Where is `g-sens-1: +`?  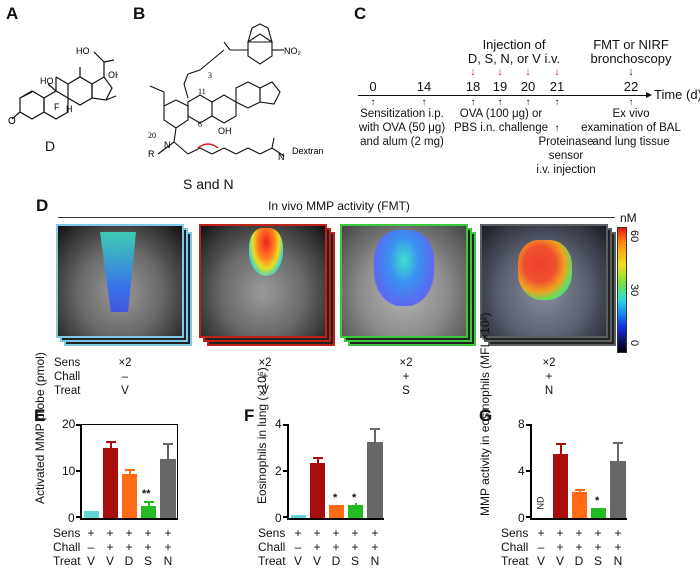
g-sens-1: + is located at coordinates (541, 533).